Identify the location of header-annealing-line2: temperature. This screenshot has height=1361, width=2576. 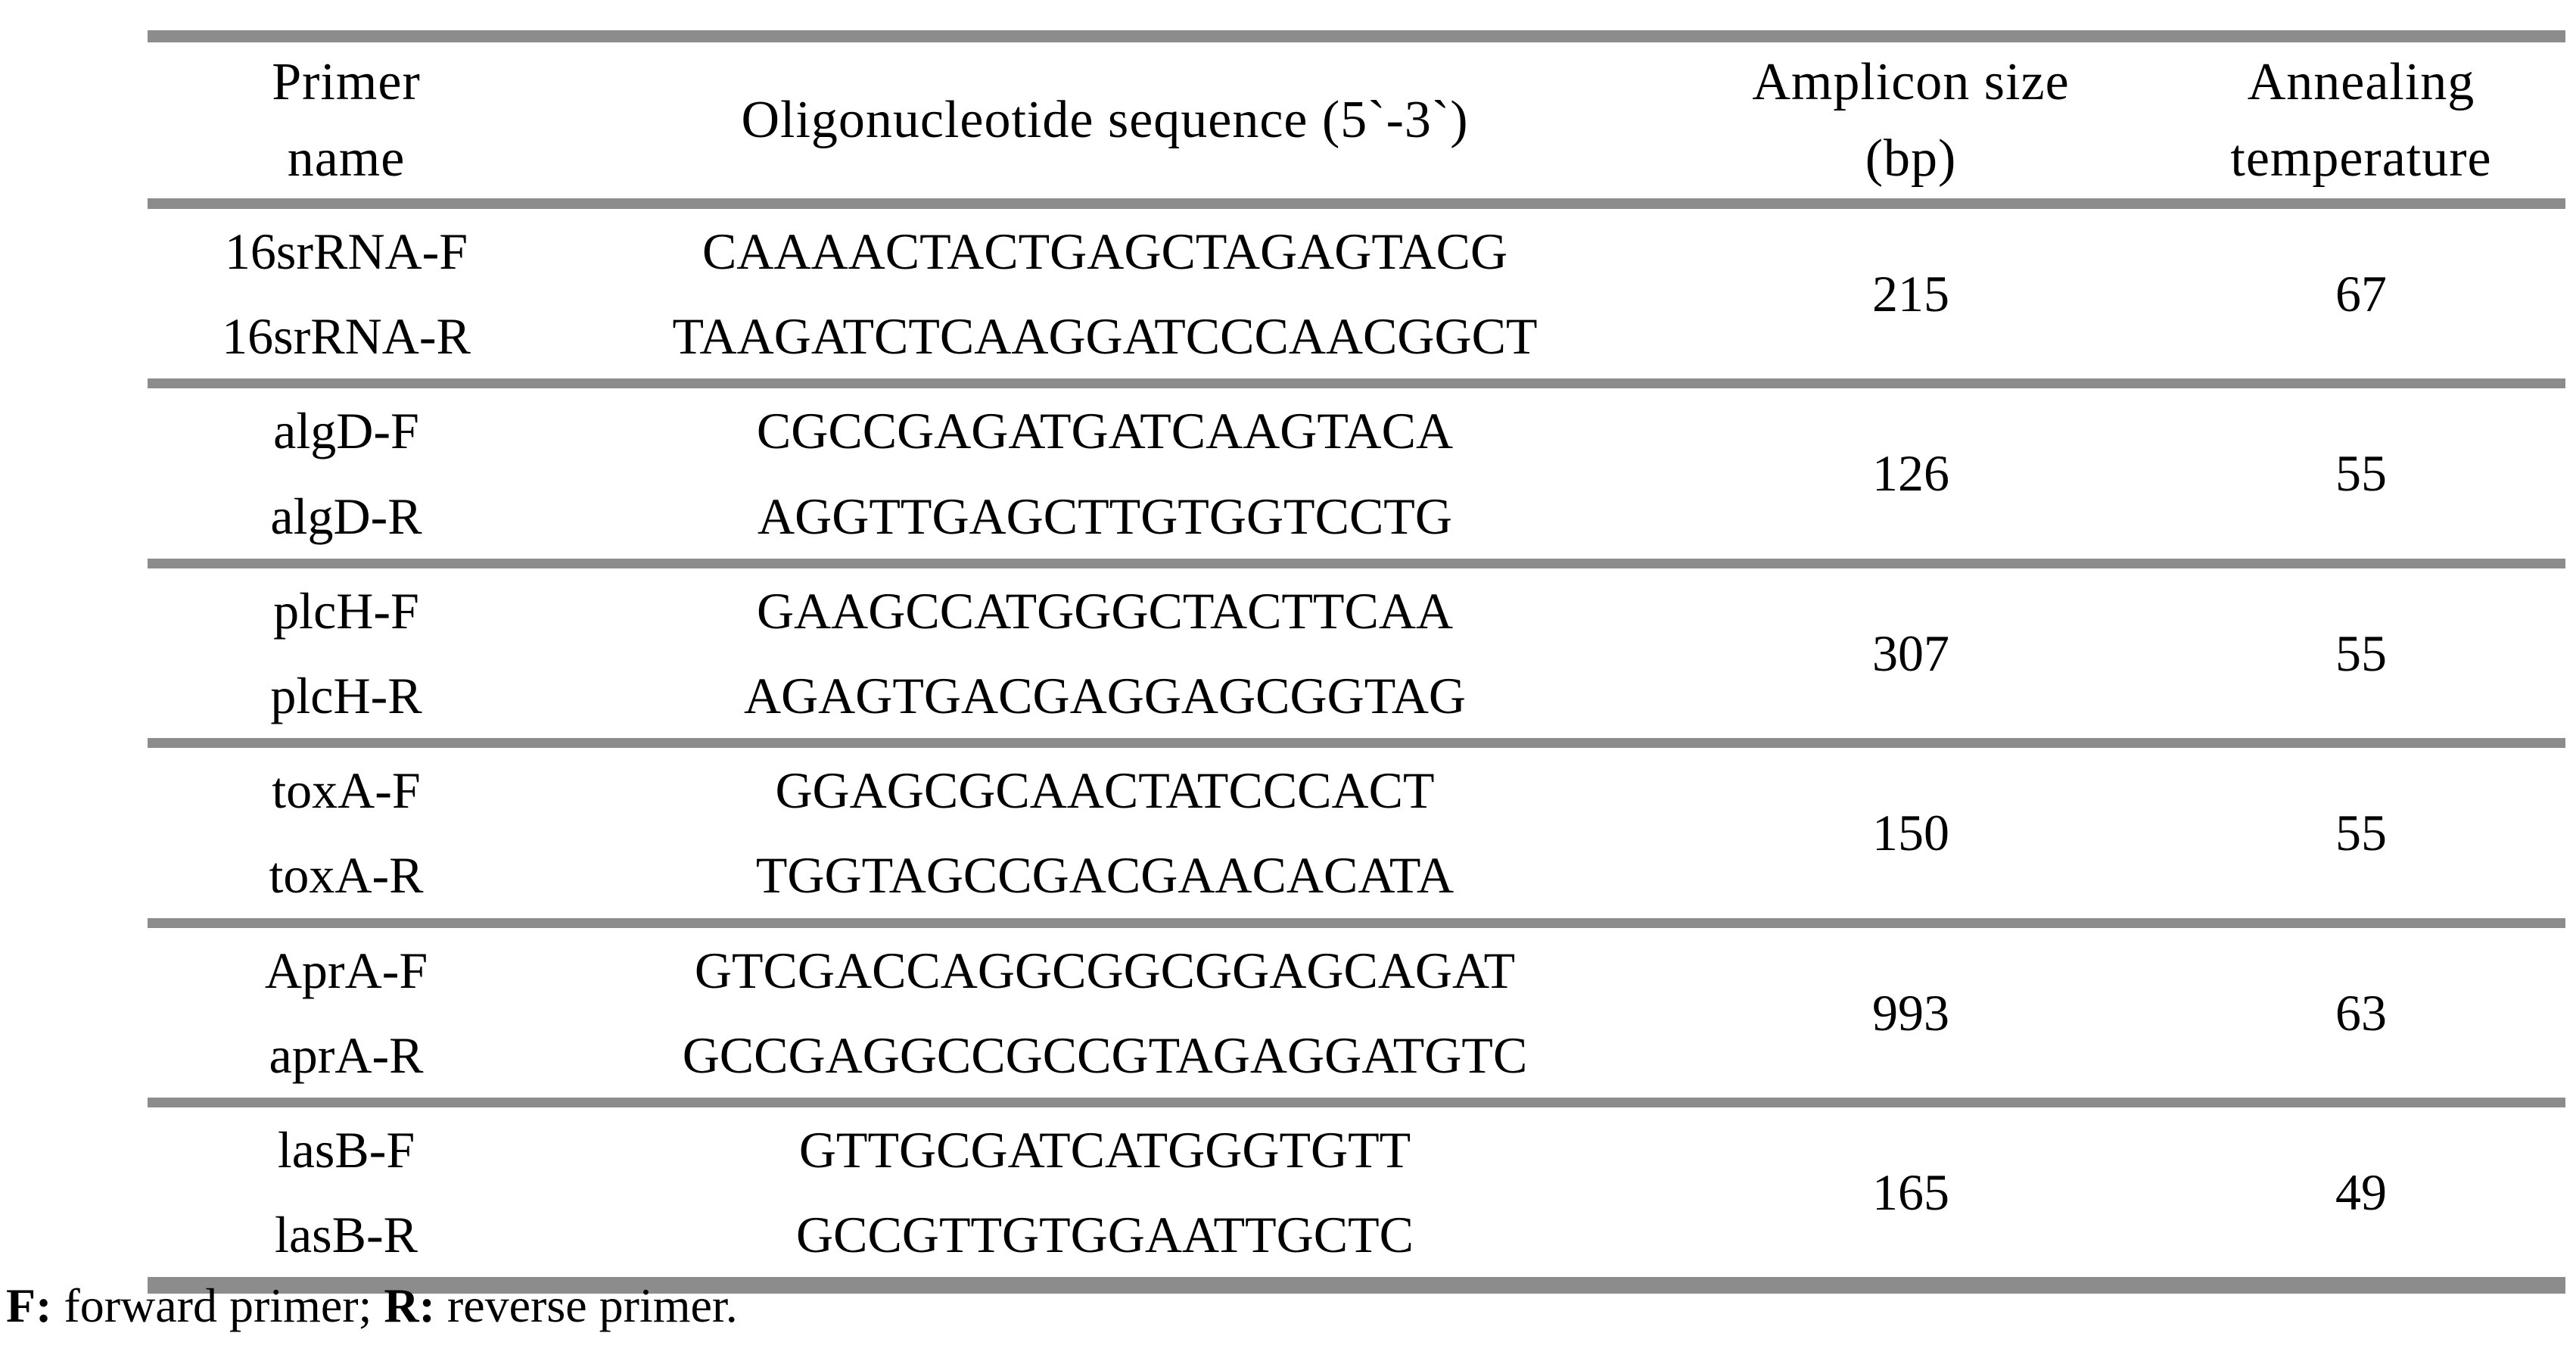
(2361, 158).